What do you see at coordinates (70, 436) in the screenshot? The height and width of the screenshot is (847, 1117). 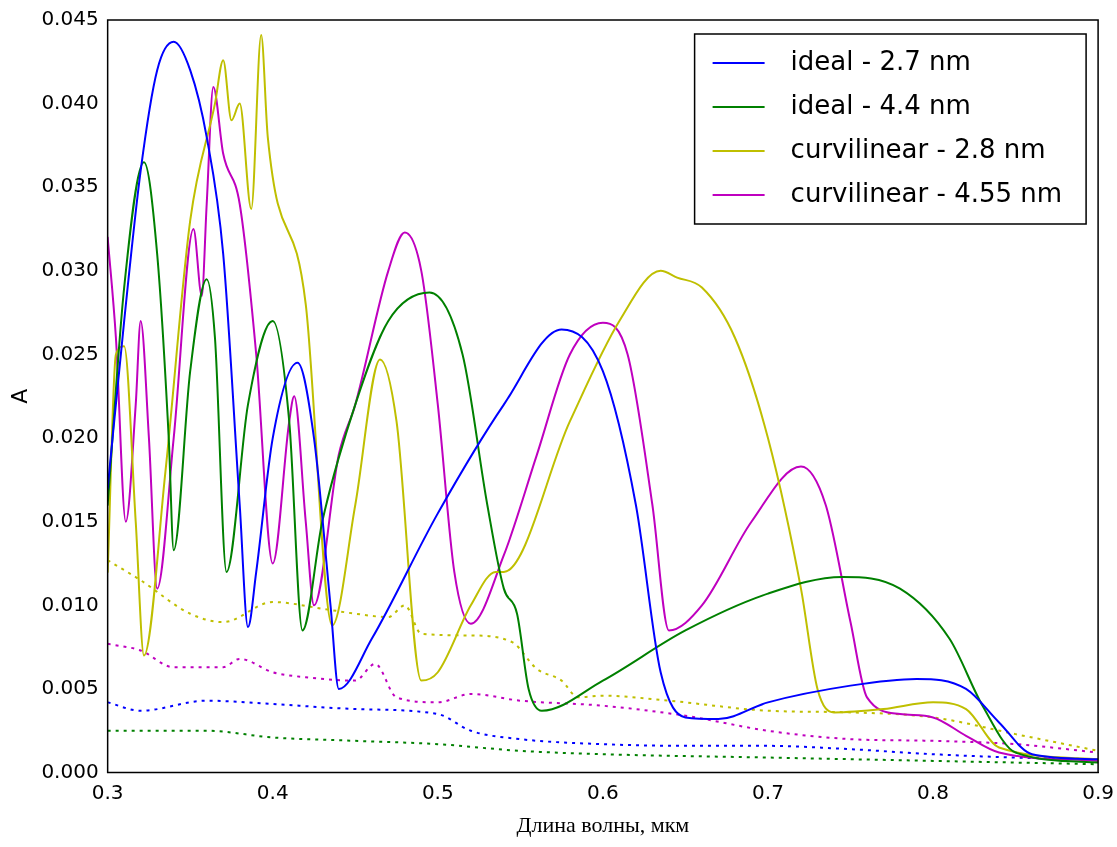 I see `y-tick-label: 0.020` at bounding box center [70, 436].